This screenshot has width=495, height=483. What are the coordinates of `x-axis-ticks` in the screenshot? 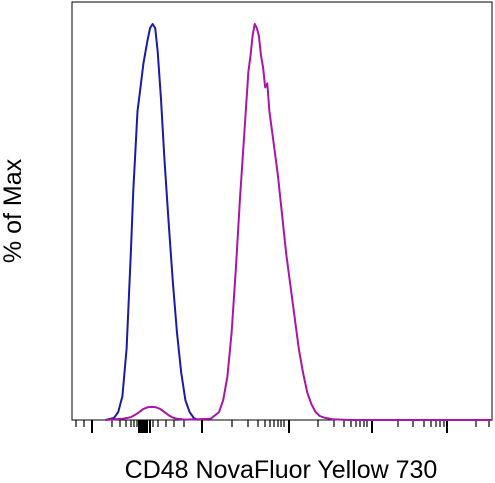 It's located at (282, 426).